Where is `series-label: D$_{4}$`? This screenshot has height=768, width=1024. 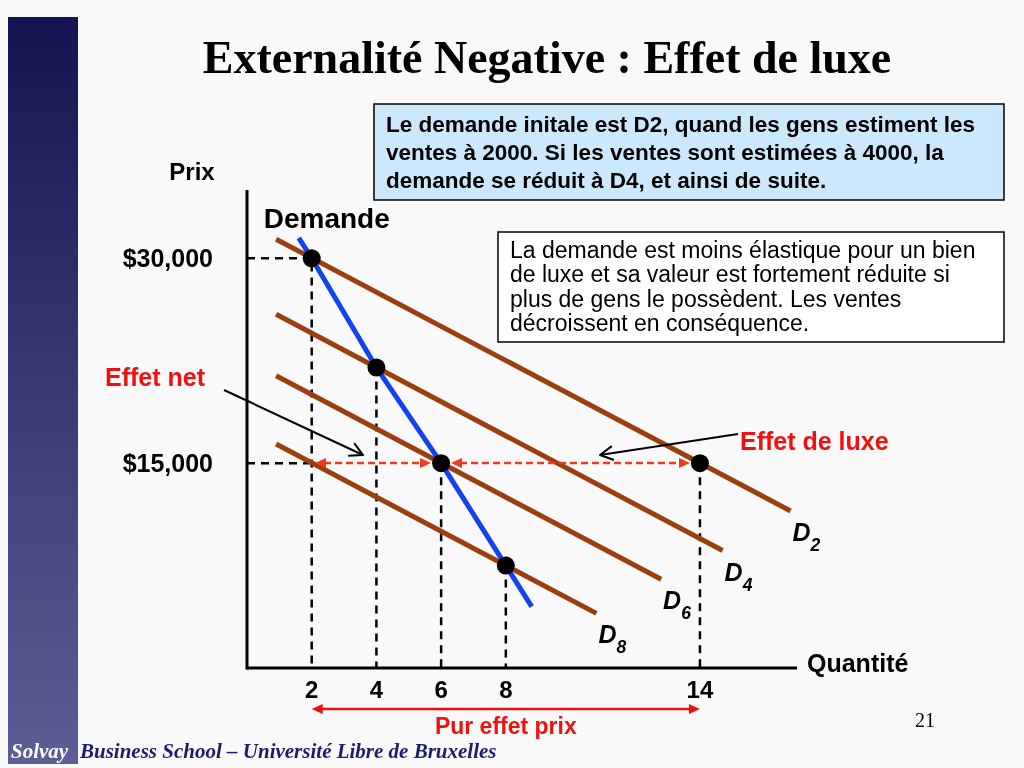 series-label: D$_{4}$ is located at coordinates (738, 576).